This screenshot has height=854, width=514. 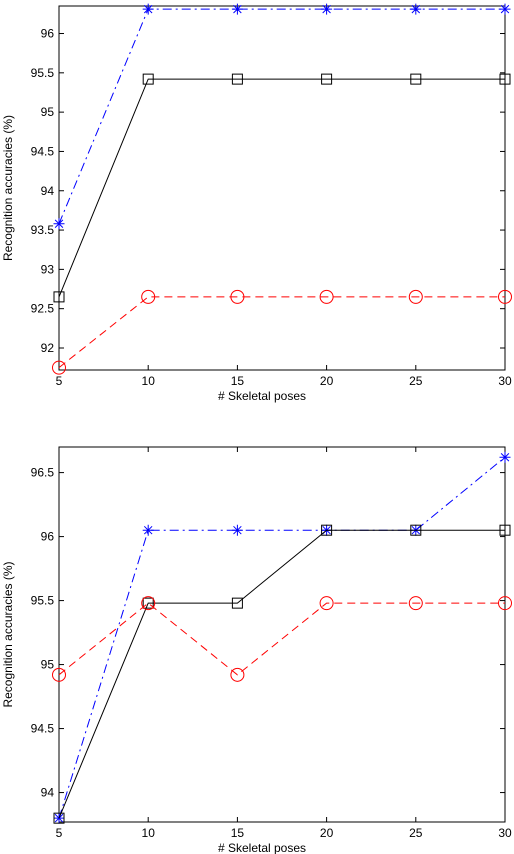 What do you see at coordinates (43, 473) in the screenshot?
I see `y-tick-label: 96.5` at bounding box center [43, 473].